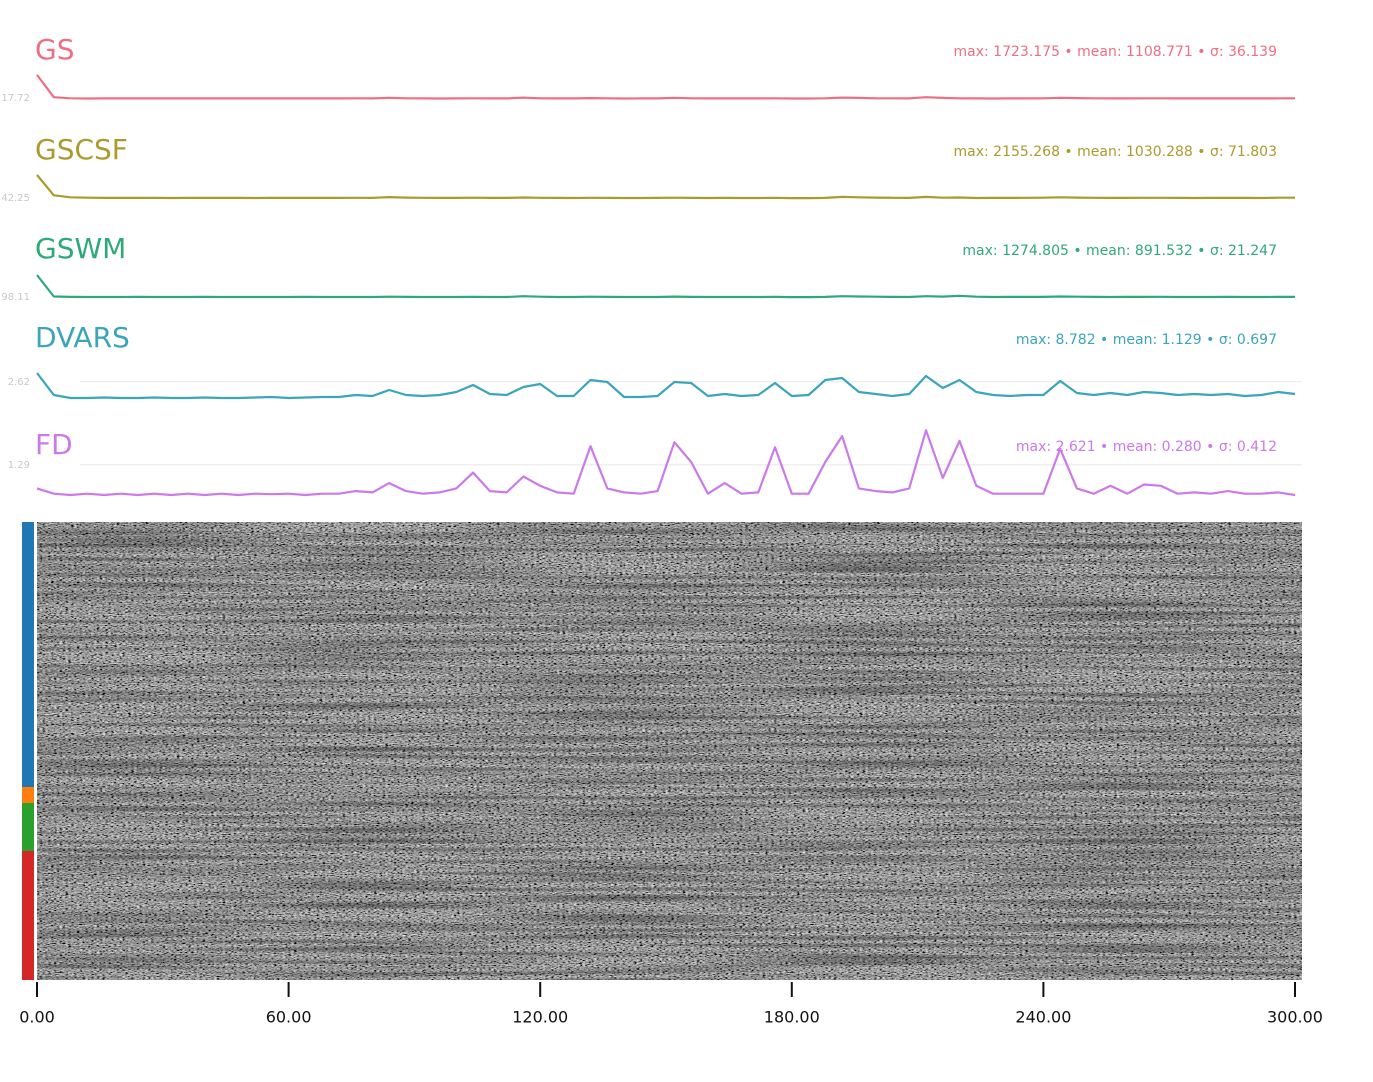 This screenshot has width=1373, height=1082. Describe the element at coordinates (54, 49) in the screenshot. I see `series-name: GS` at that location.